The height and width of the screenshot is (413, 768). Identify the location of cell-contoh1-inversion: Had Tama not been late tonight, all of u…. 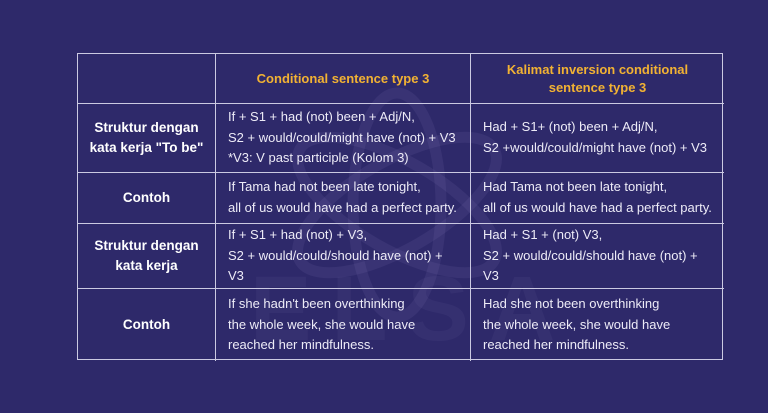
(597, 198).